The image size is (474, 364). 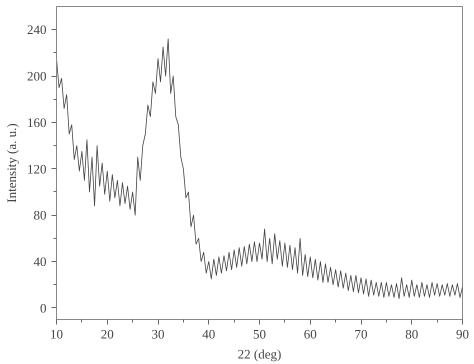 What do you see at coordinates (40, 215) in the screenshot?
I see `y-tick-label: 80` at bounding box center [40, 215].